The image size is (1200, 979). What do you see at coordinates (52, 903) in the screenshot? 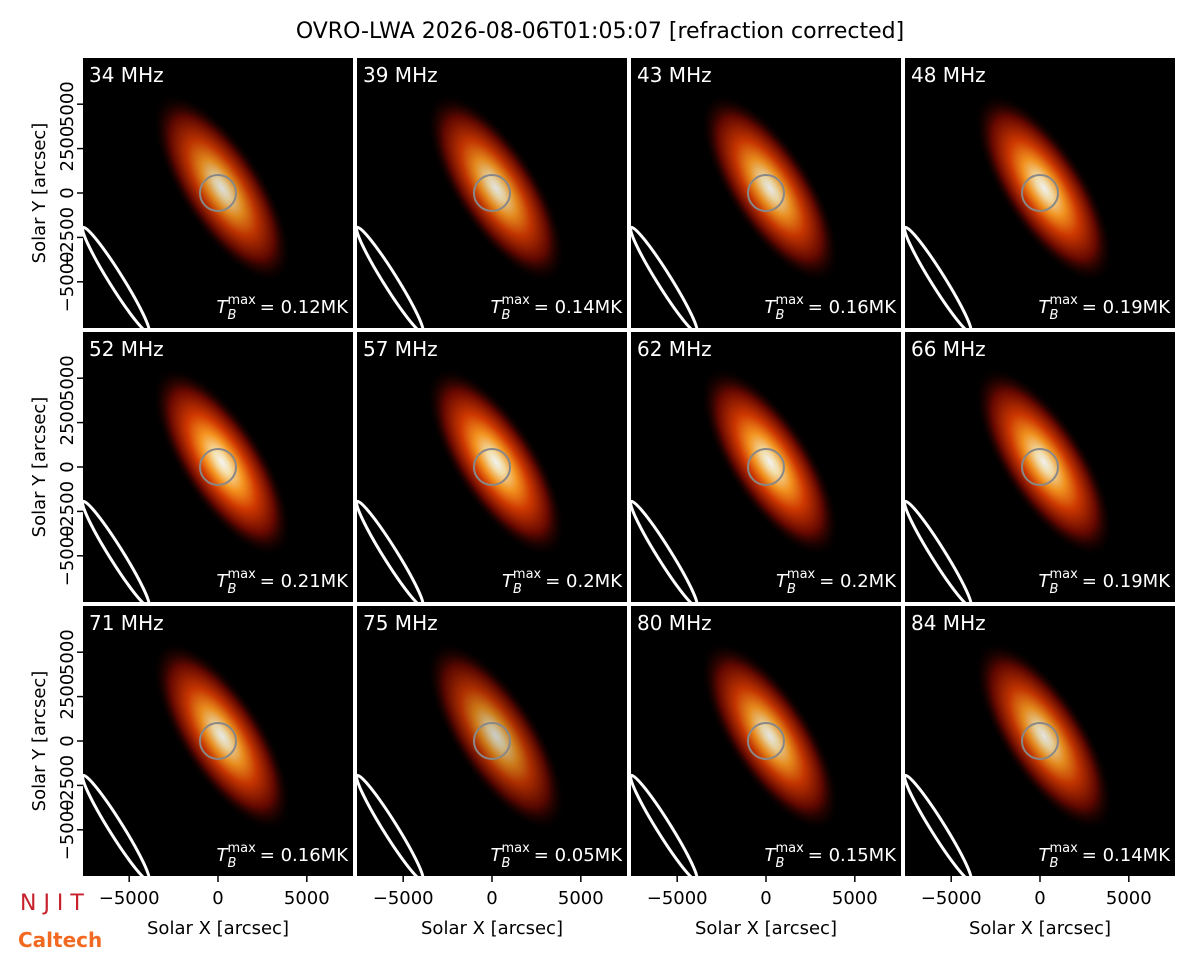
I see `logo-njit: N J I T` at bounding box center [52, 903].